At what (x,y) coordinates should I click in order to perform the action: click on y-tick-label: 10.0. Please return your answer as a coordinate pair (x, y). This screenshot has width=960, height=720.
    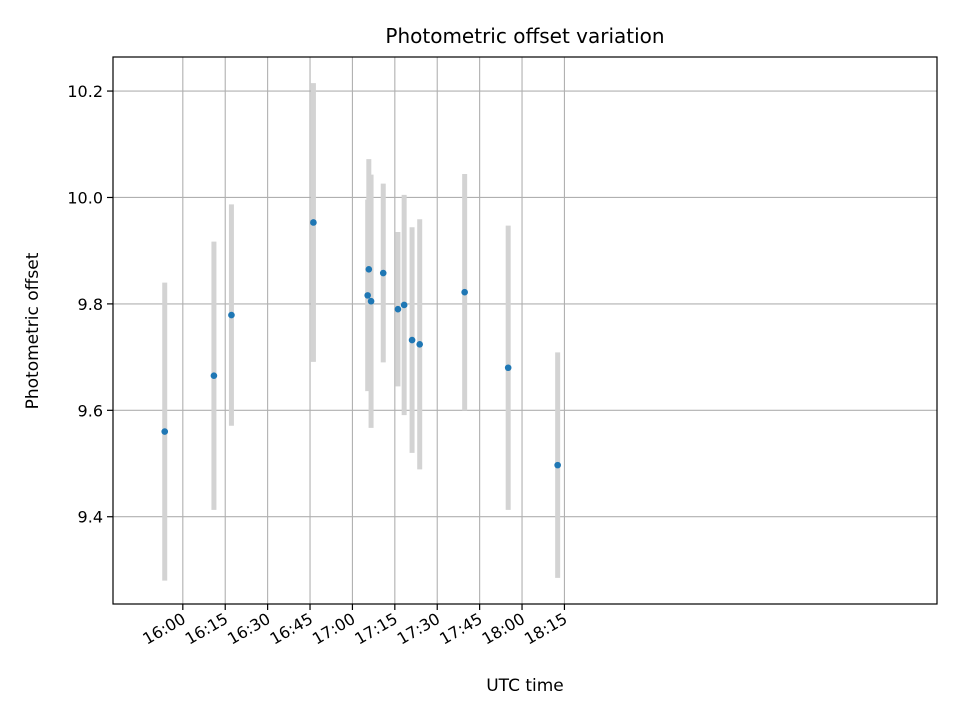
    Looking at the image, I should click on (85, 197).